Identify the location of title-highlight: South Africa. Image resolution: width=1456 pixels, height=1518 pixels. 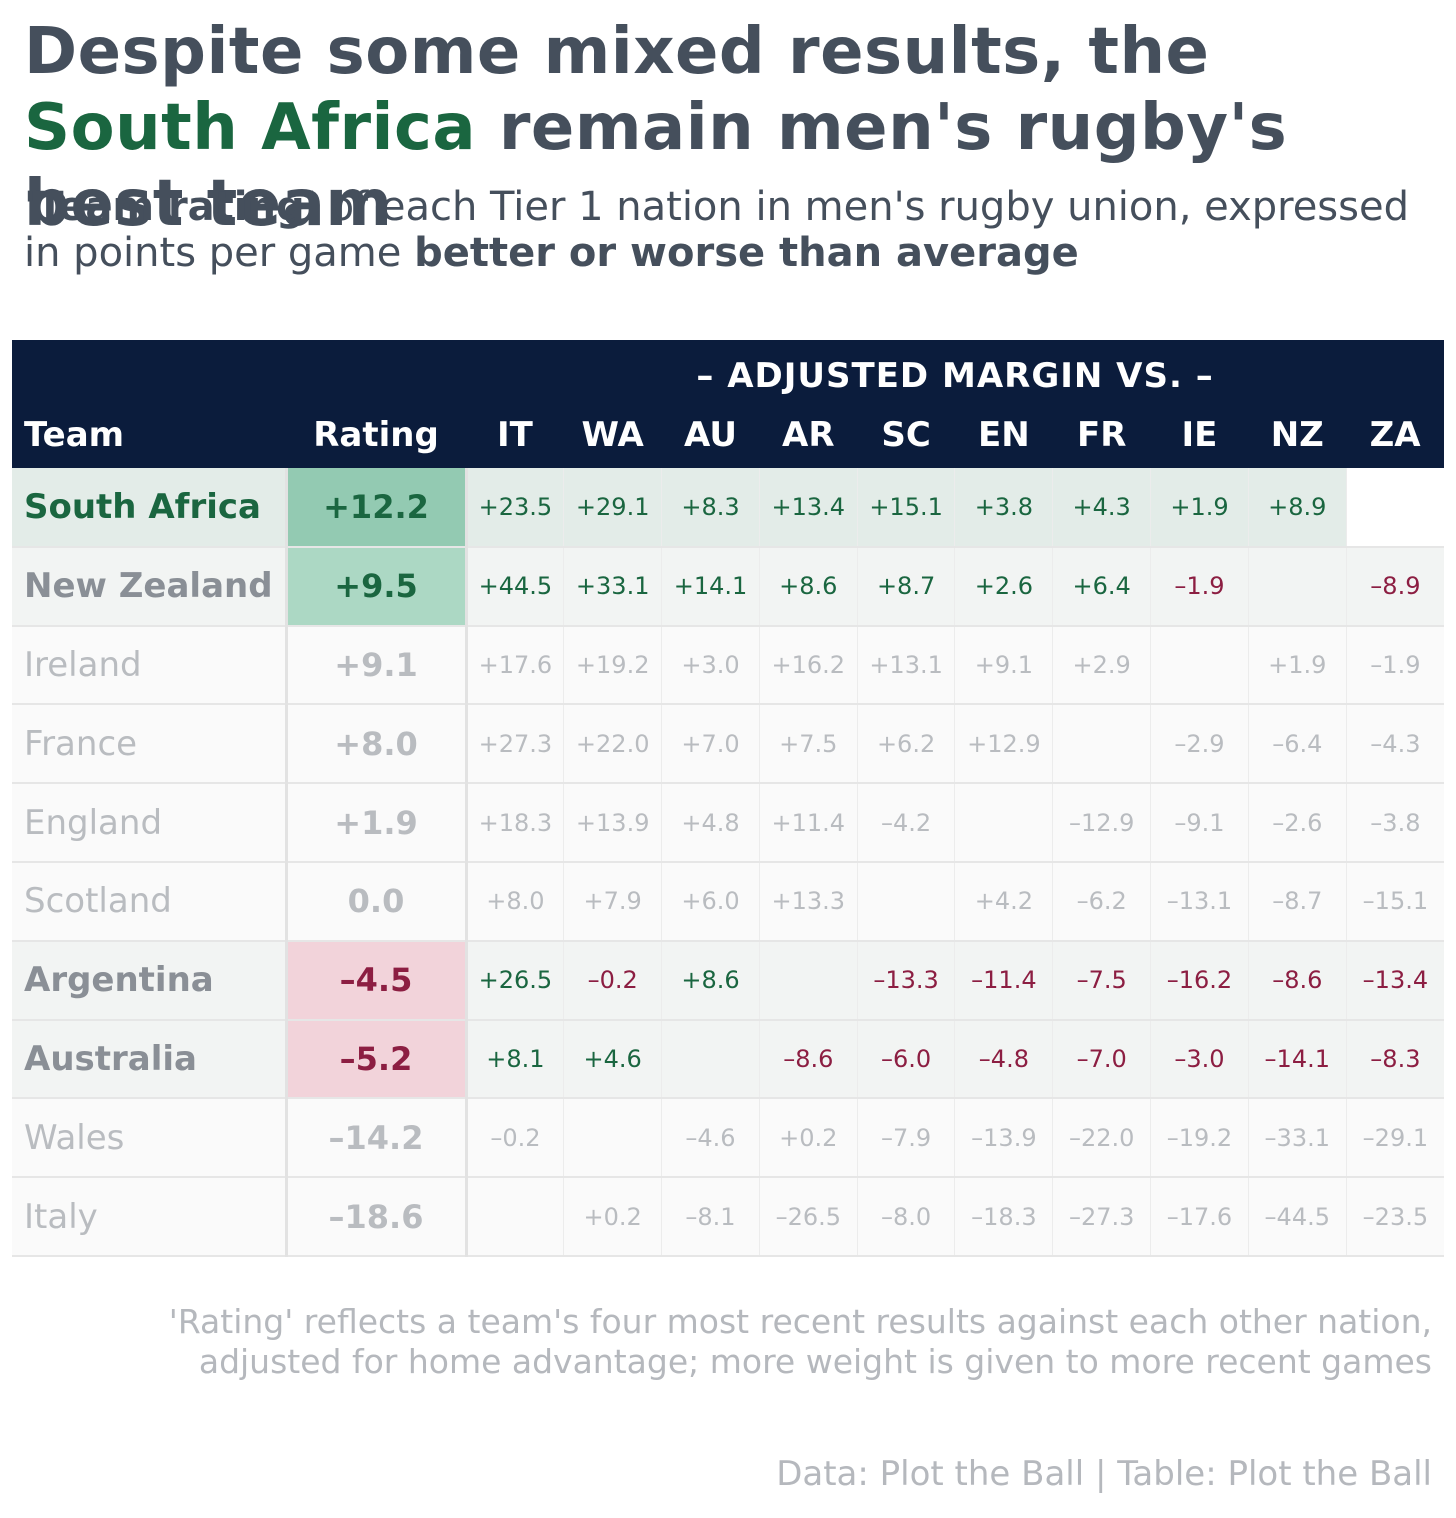
(250, 128).